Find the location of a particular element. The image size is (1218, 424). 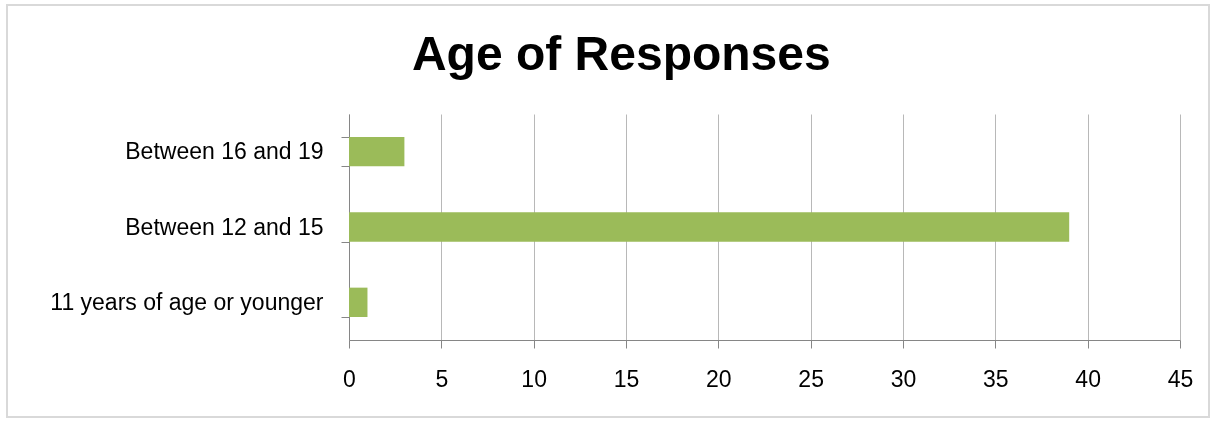

x-tick-label: 10 is located at coordinates (534, 378).